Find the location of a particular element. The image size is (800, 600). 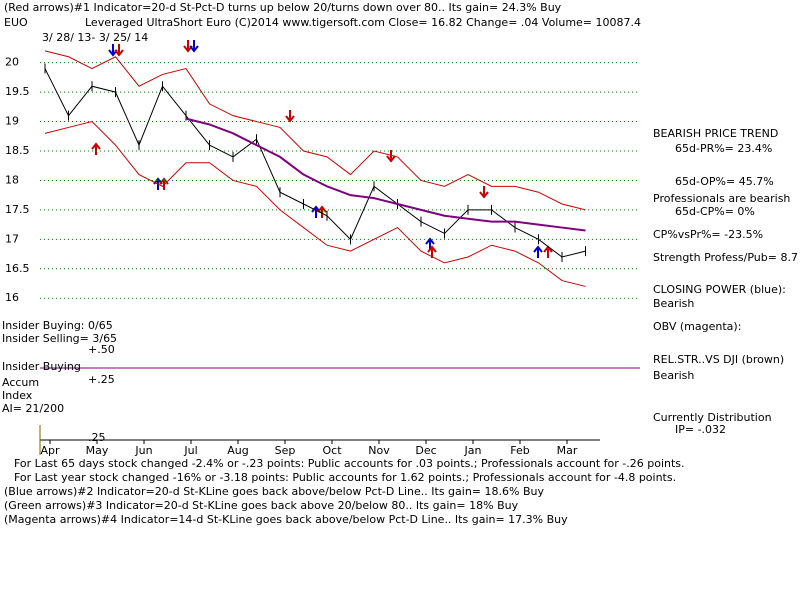

x-tick-label: Jul is located at coordinates (190, 450).